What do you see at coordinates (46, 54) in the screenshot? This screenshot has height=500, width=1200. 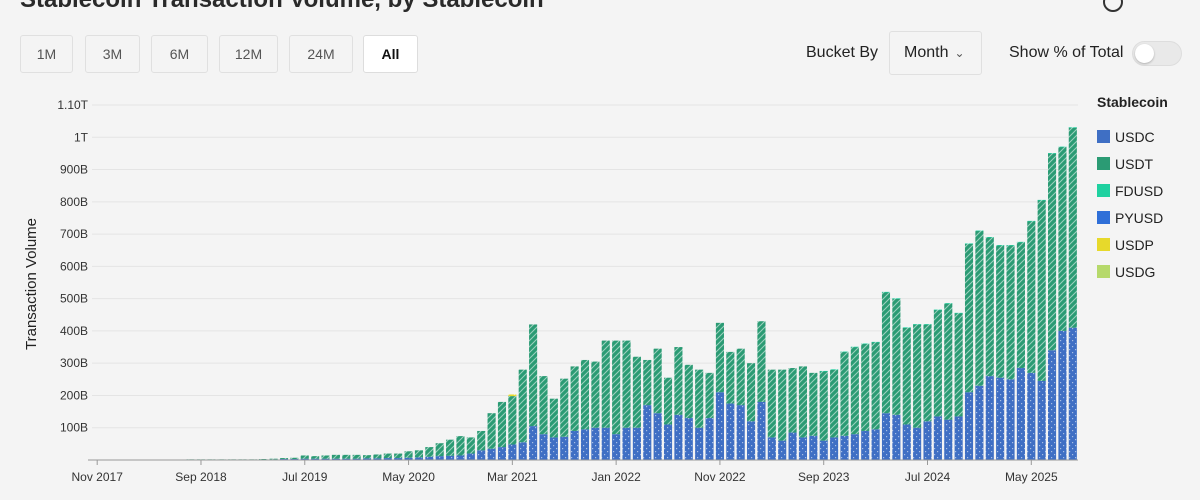 I see `range-button-1m: 1M` at bounding box center [46, 54].